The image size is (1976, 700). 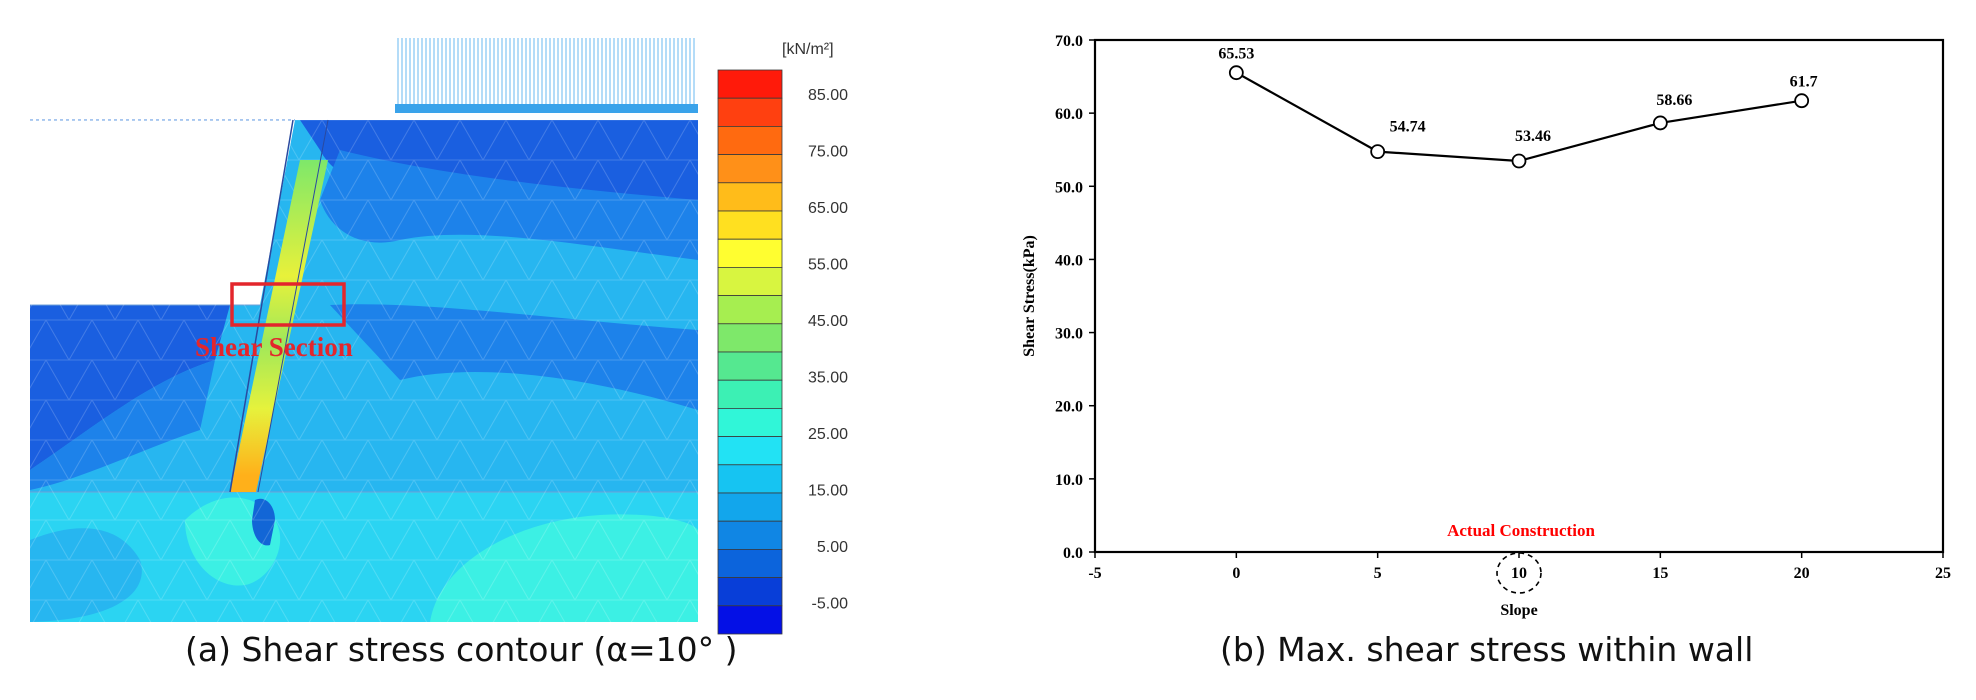 What do you see at coordinates (1069, 407) in the screenshot?
I see `y-tick-label: 20.0` at bounding box center [1069, 407].